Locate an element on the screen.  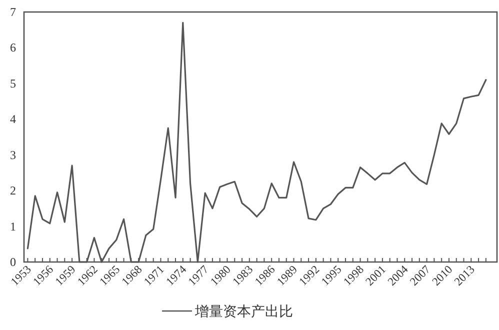
y-tick-label: 5 is located at coordinates (13, 83).